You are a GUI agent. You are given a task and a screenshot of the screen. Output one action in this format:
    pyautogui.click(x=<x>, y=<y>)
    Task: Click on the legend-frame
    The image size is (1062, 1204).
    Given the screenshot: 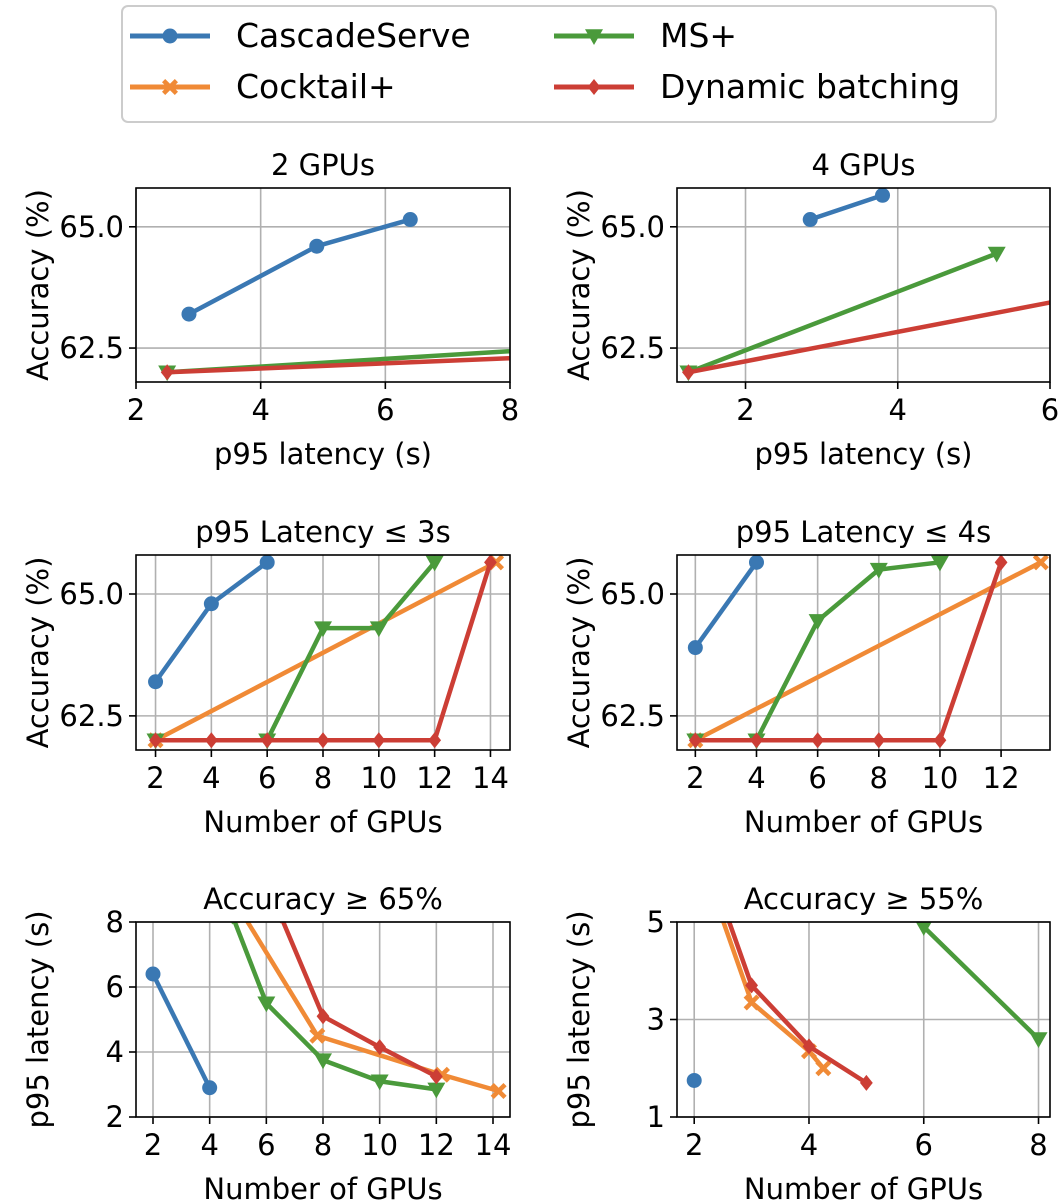 What is the action you would take?
    pyautogui.click(x=559, y=64)
    